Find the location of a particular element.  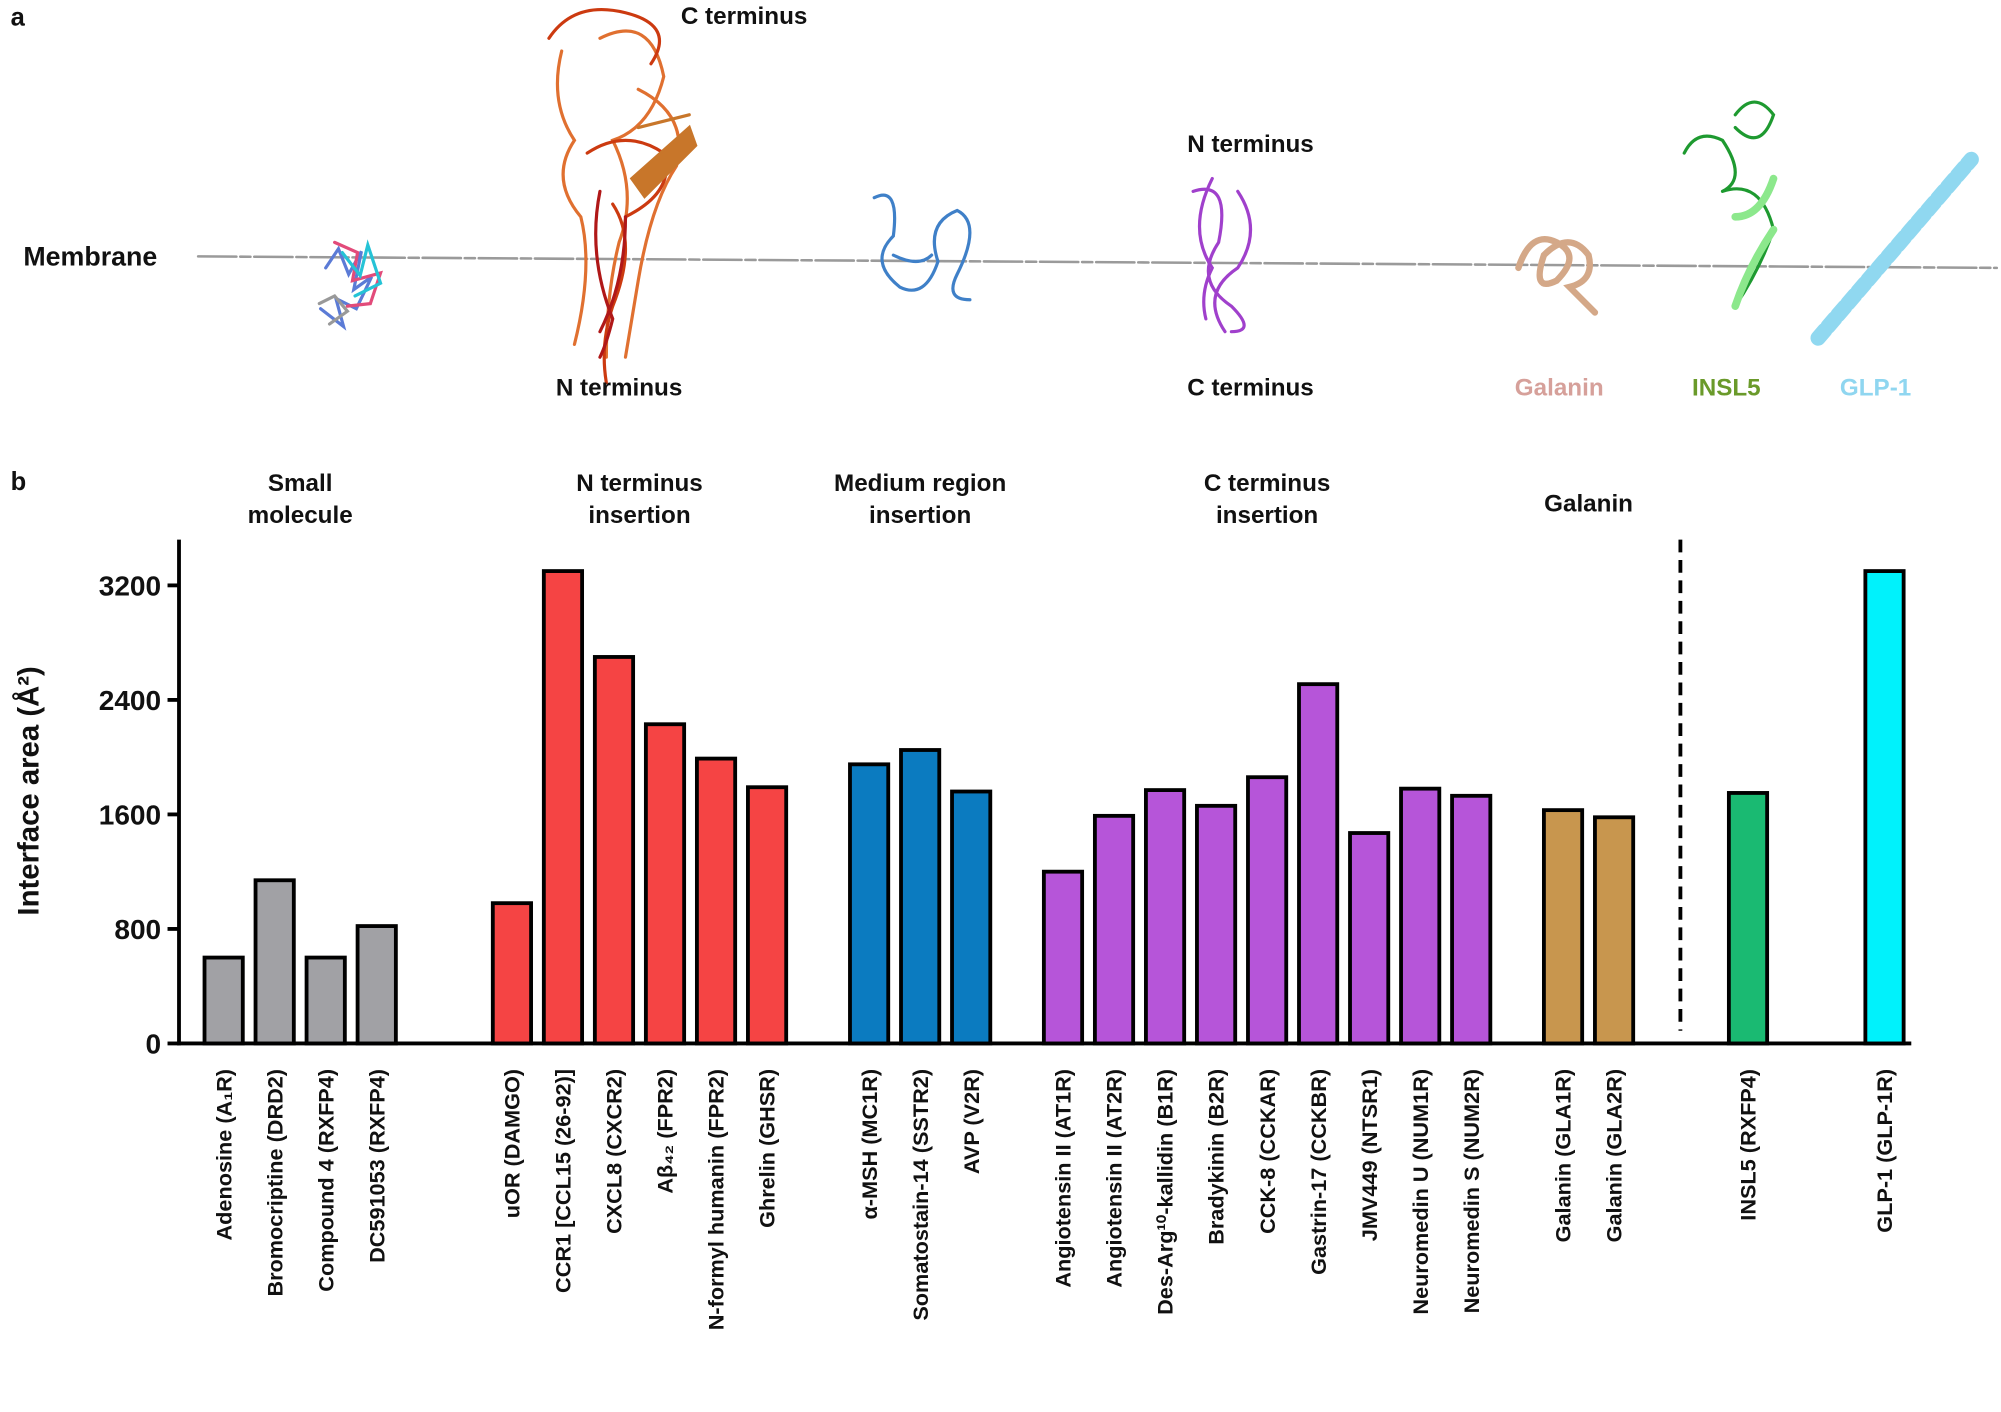

y-tick-label: 800 is located at coordinates (137, 929).